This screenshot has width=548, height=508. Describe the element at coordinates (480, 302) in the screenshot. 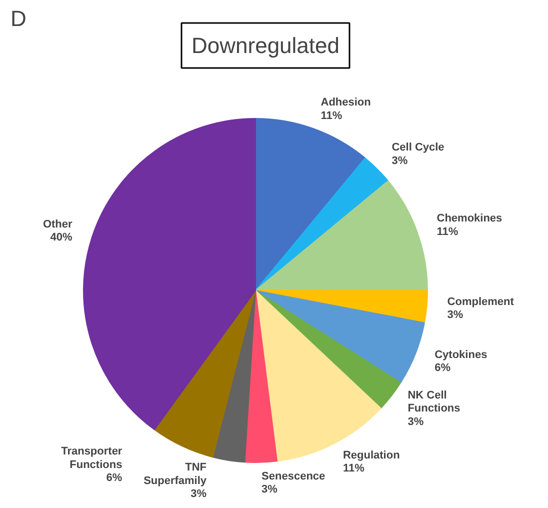

I see `slice-label: Complement` at that location.